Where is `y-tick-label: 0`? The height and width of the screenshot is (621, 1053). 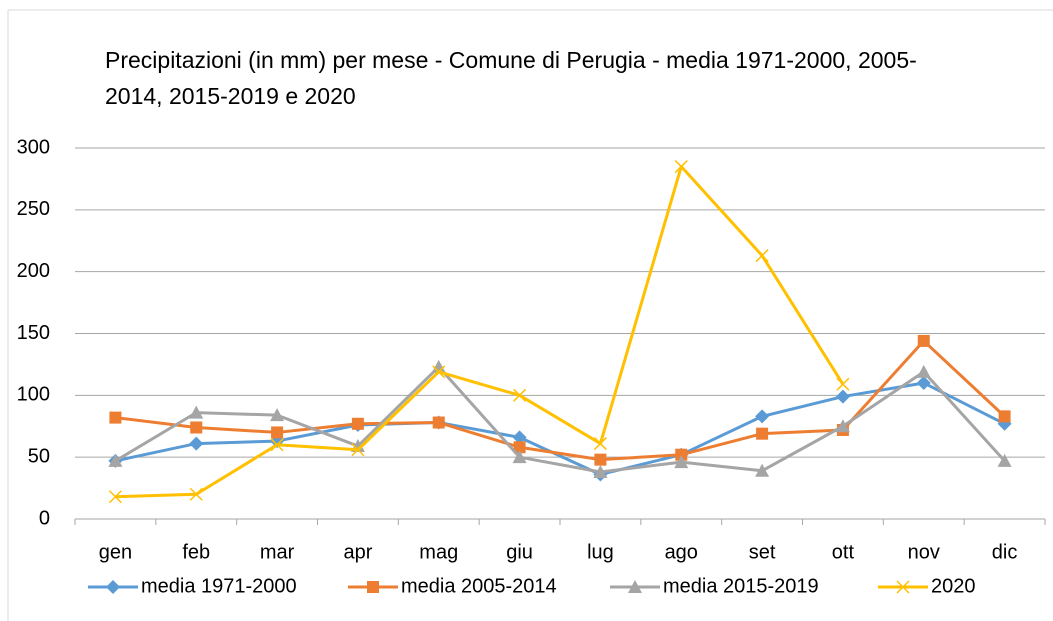 y-tick-label: 0 is located at coordinates (44, 518).